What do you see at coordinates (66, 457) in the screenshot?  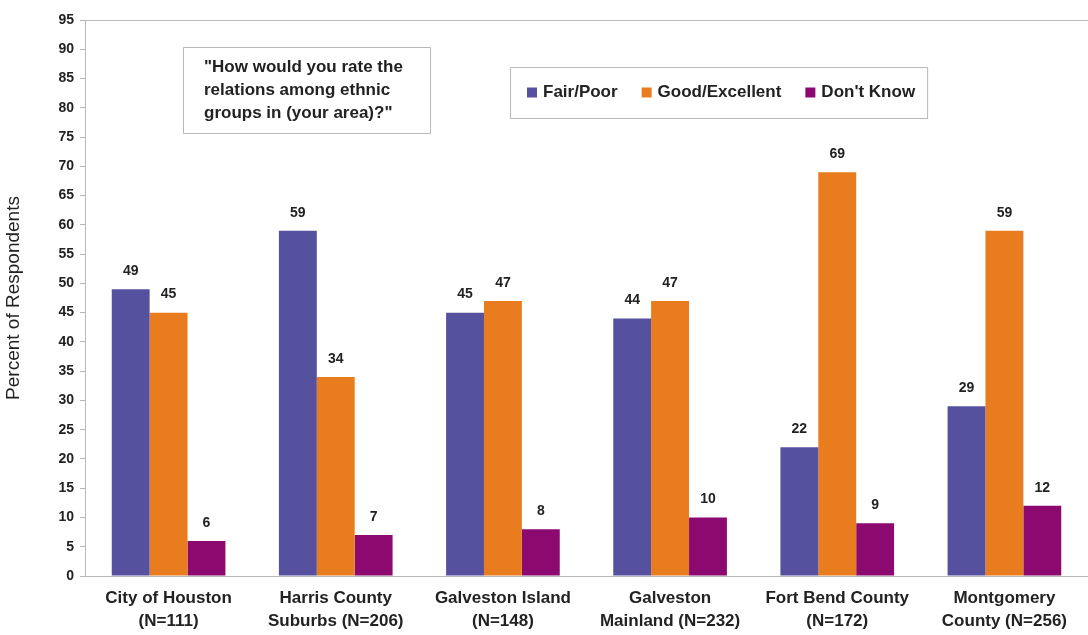 I see `y-tick-label: 20` at bounding box center [66, 457].